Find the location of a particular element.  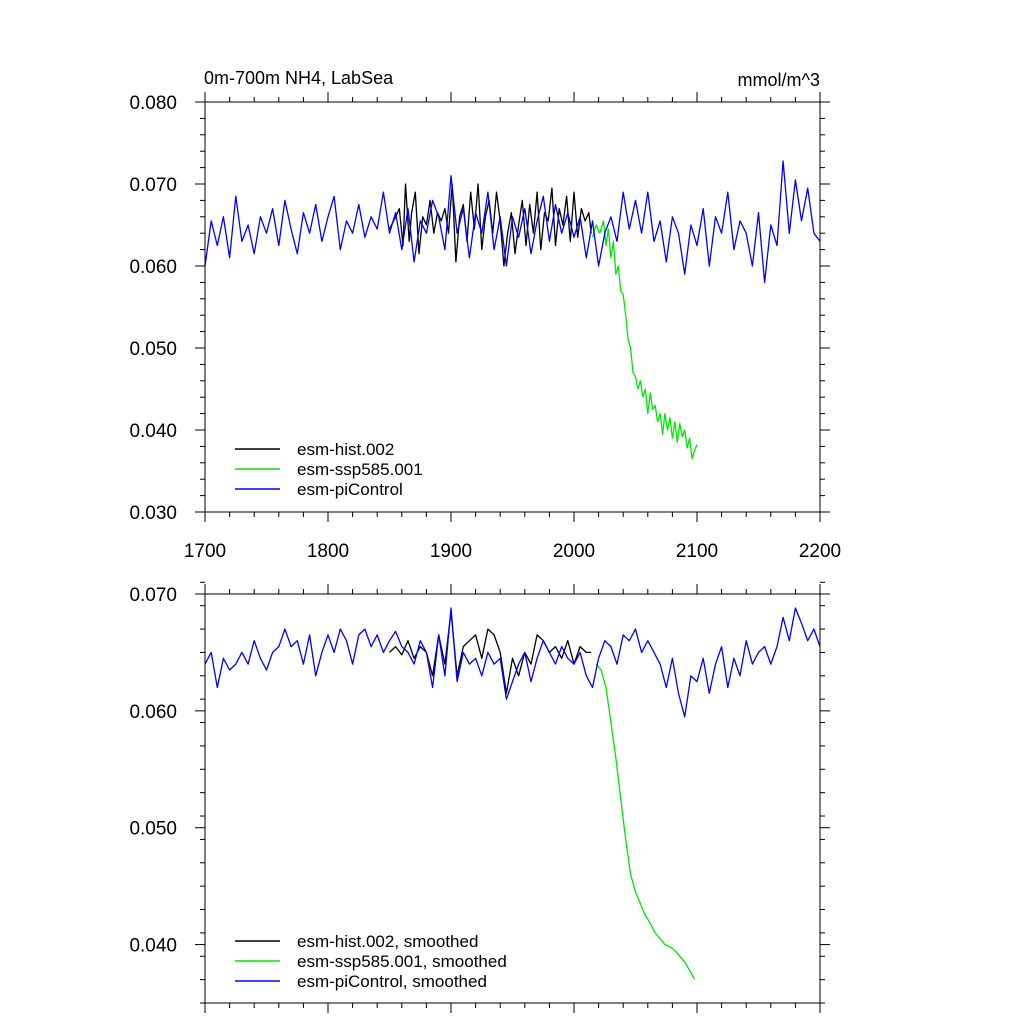

bottom-y-tick-label-1: 0.050 is located at coordinates (153, 829).